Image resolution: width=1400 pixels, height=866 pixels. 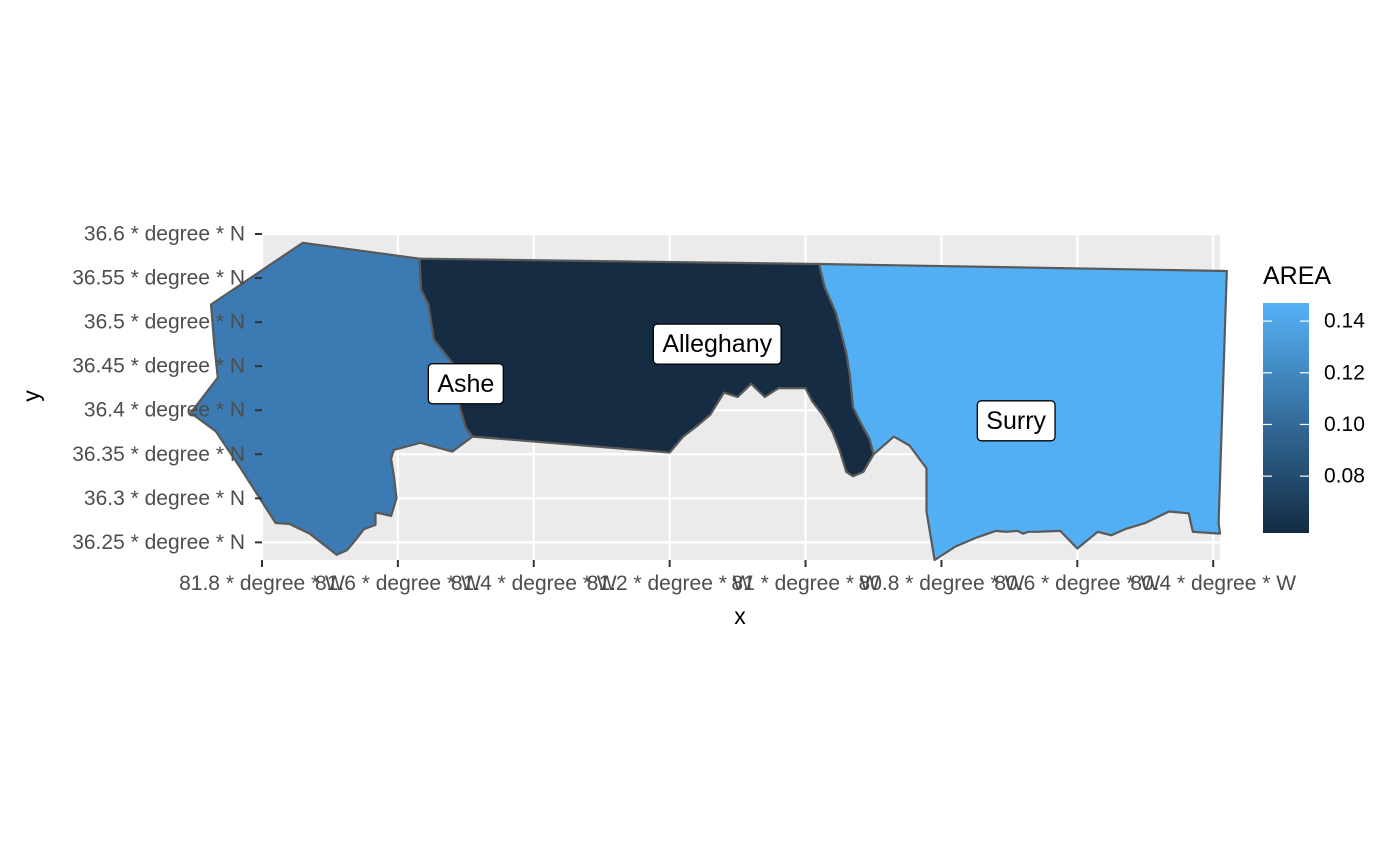 What do you see at coordinates (741, 382) in the screenshot?
I see `county-labels: Ashe Alleghany Surry` at bounding box center [741, 382].